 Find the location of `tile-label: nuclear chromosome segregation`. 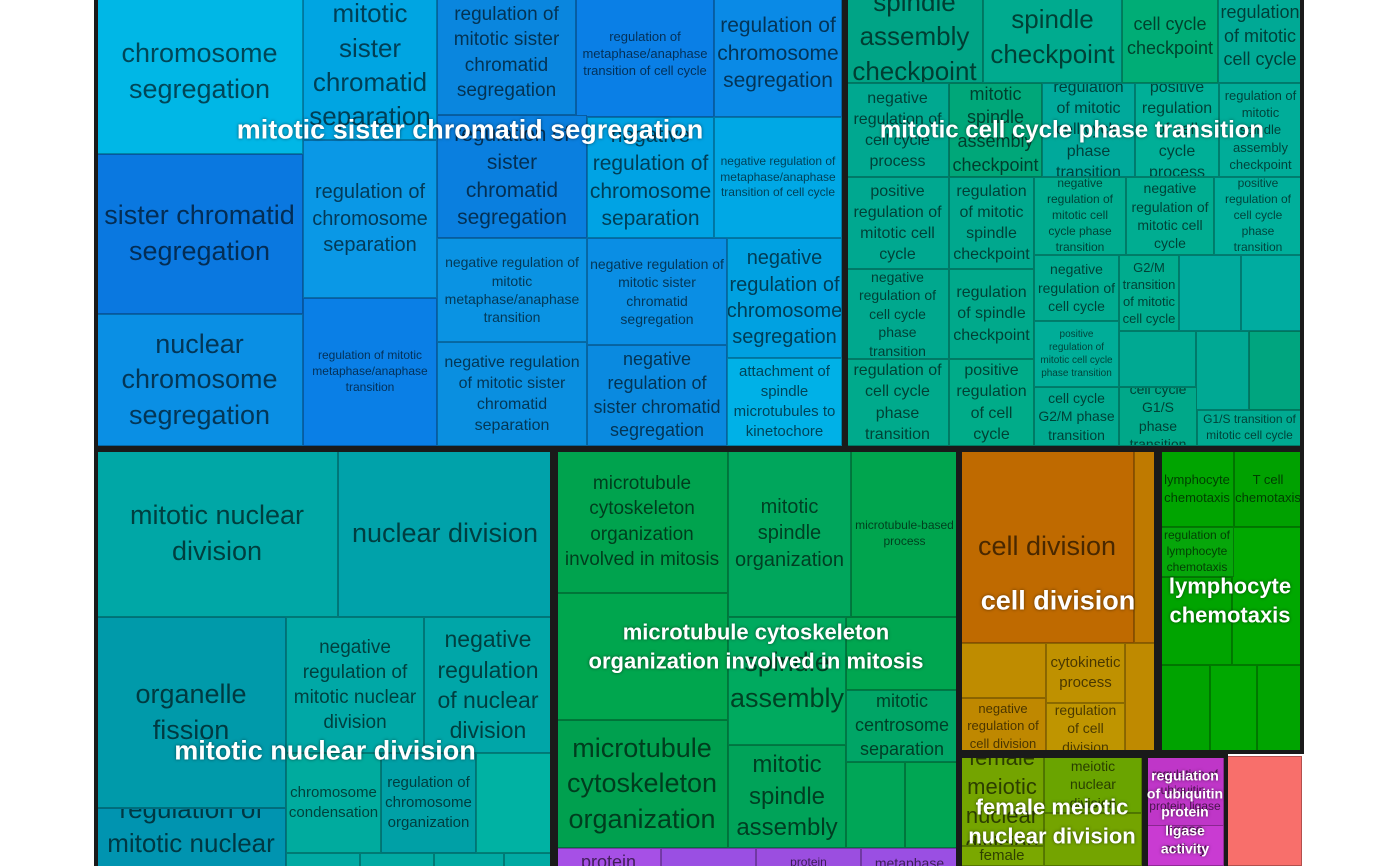

tile-label: nuclear chromosome segregation is located at coordinates (199, 379).